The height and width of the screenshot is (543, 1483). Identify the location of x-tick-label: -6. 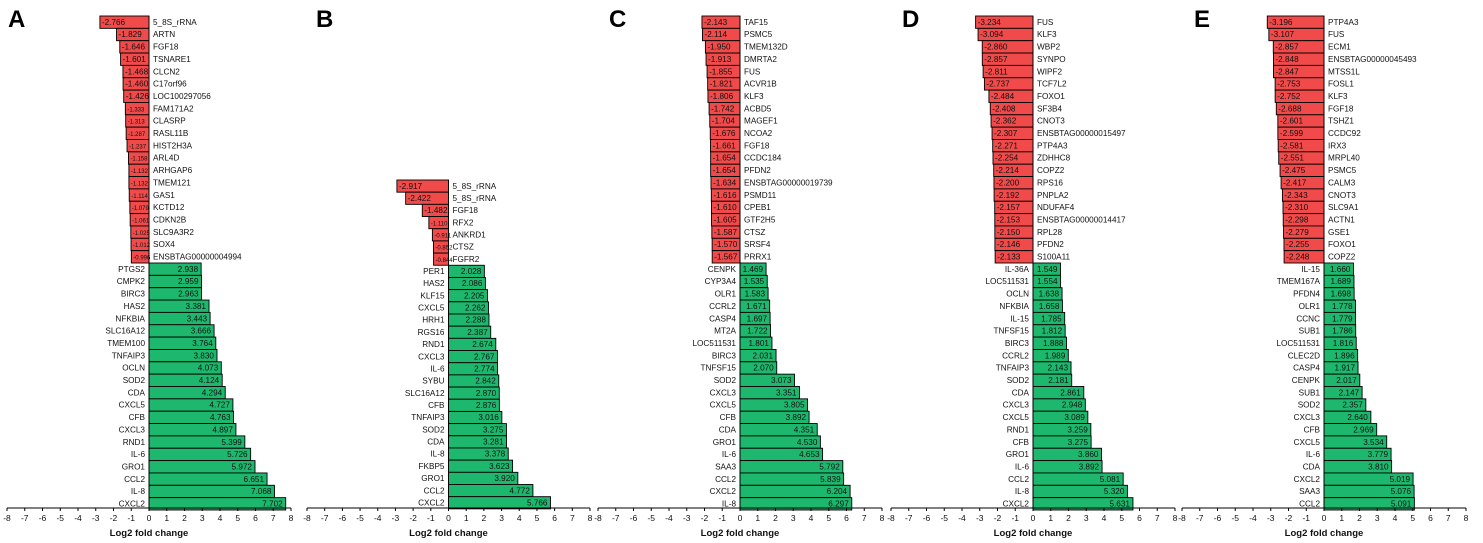
(43, 518).